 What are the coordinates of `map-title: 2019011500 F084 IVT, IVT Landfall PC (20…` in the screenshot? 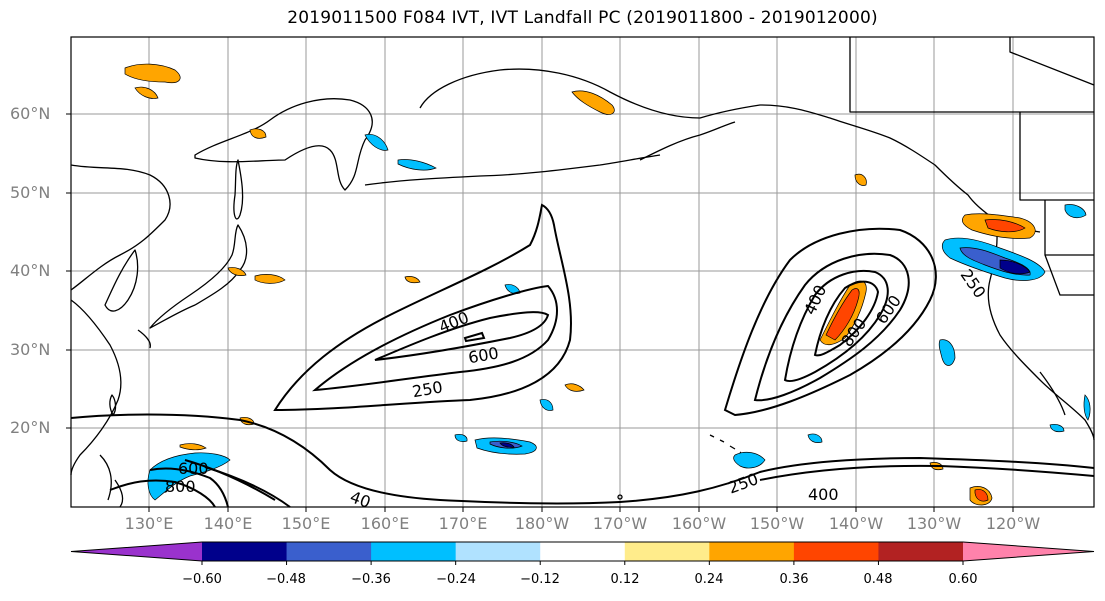 It's located at (582, 18).